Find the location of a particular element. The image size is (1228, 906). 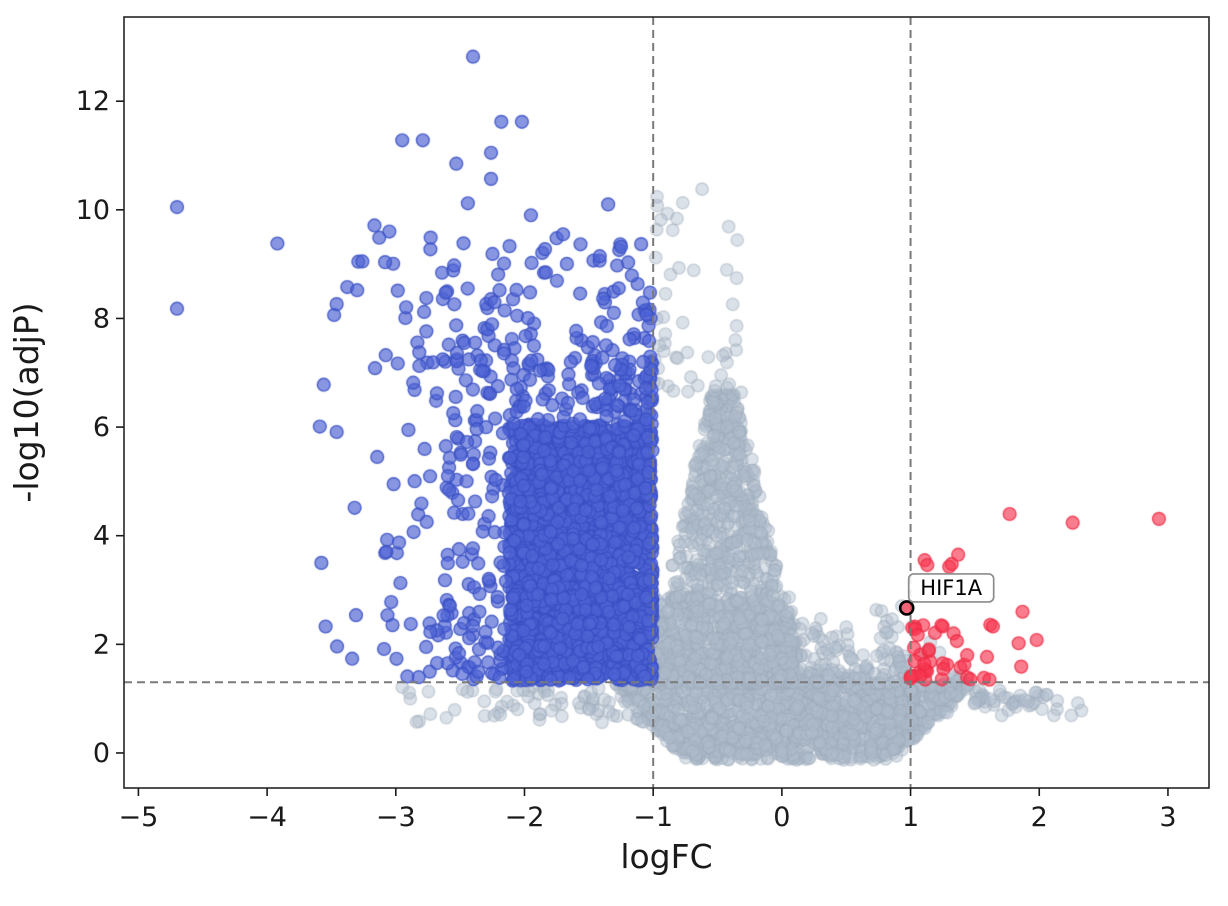

y-tick-label: 2 is located at coordinates (101, 644).